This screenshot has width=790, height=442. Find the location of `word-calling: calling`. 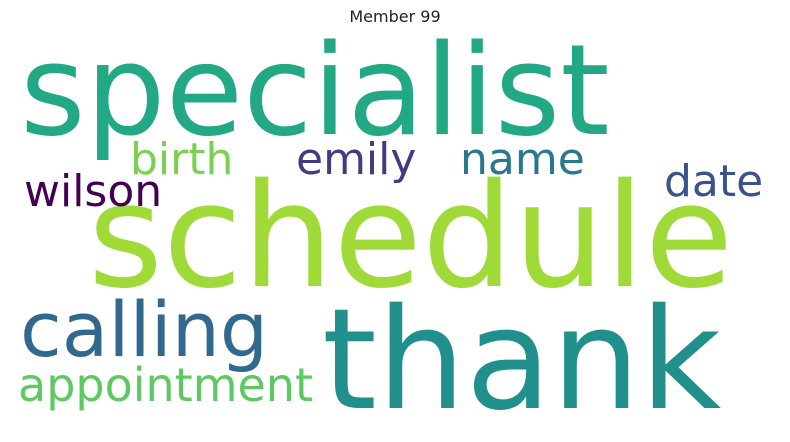

word-calling: calling is located at coordinates (144, 329).